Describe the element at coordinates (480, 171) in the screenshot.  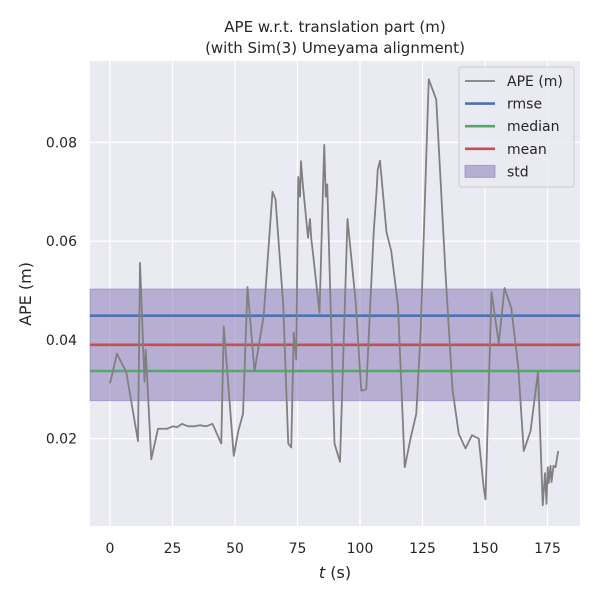
I see `legend-swatch-std` at that location.